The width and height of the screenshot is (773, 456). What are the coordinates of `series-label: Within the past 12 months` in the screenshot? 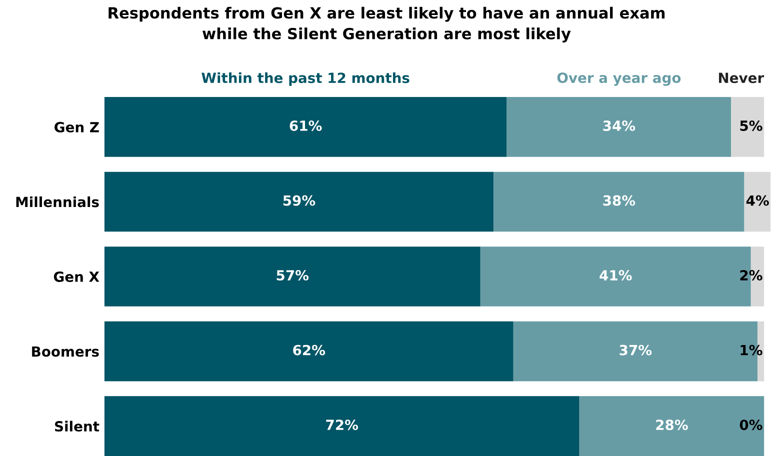 It's located at (306, 79).